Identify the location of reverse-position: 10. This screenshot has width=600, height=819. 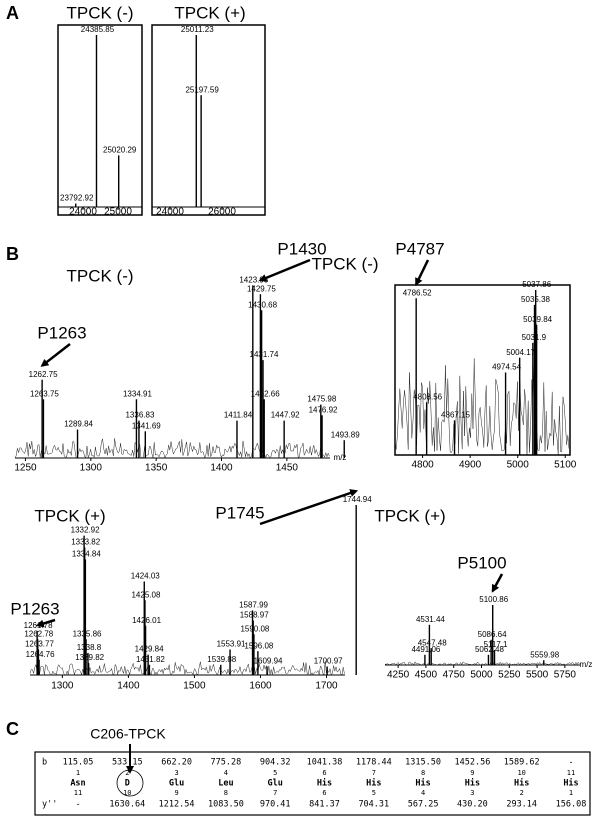
(127, 793).